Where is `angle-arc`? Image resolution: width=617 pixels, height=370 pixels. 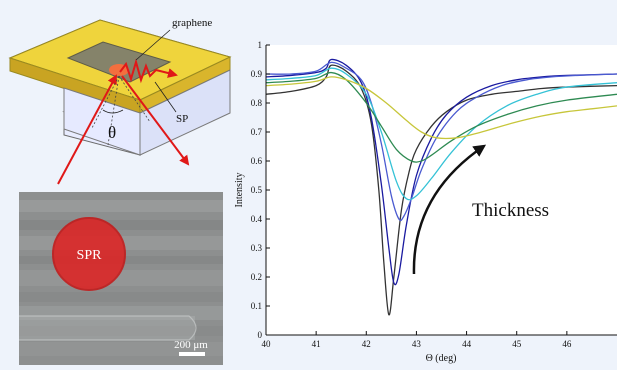 angle-arc is located at coordinates (113, 111).